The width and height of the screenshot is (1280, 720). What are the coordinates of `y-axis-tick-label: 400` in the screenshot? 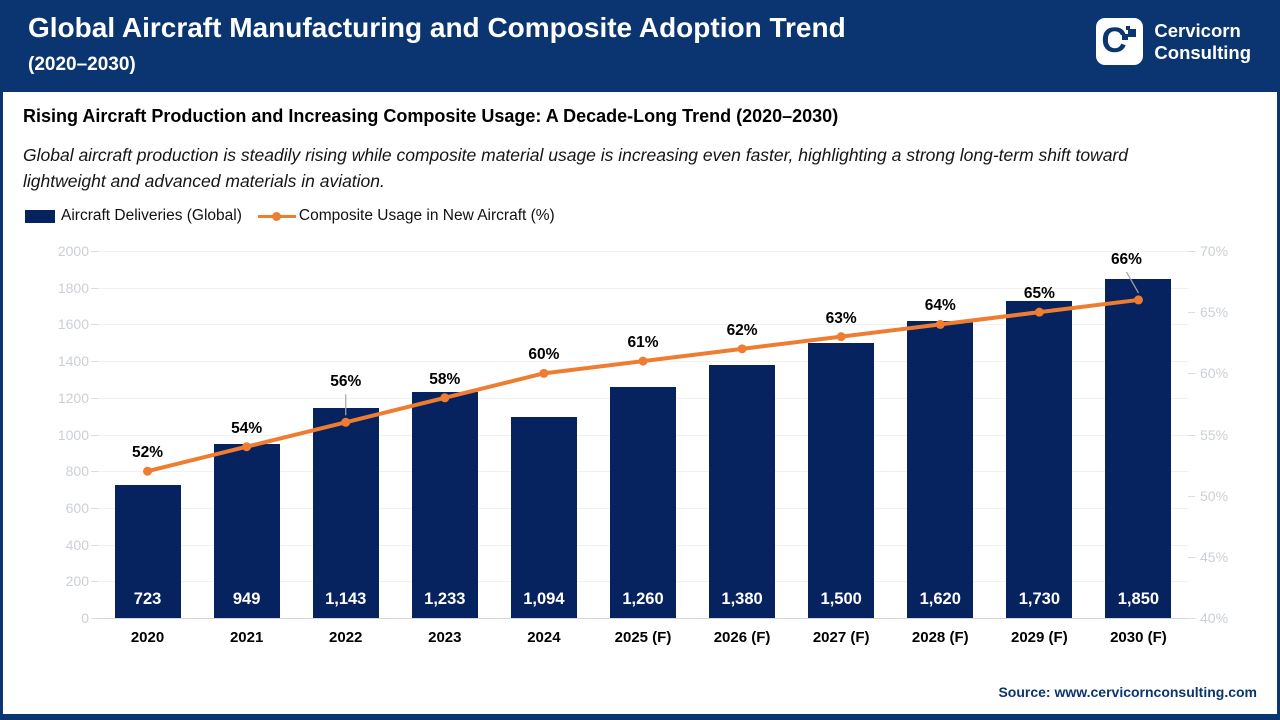 It's located at (77, 544).